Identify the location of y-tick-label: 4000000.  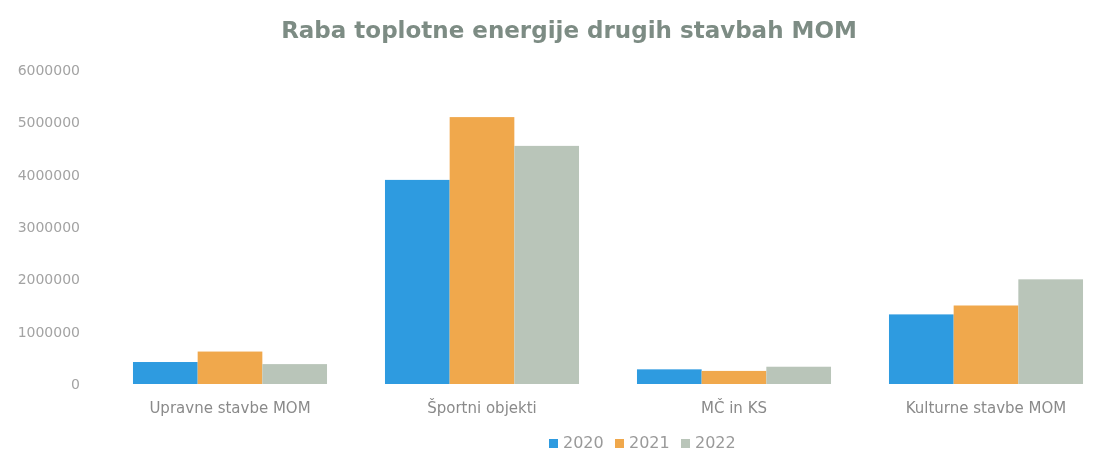
(48, 174).